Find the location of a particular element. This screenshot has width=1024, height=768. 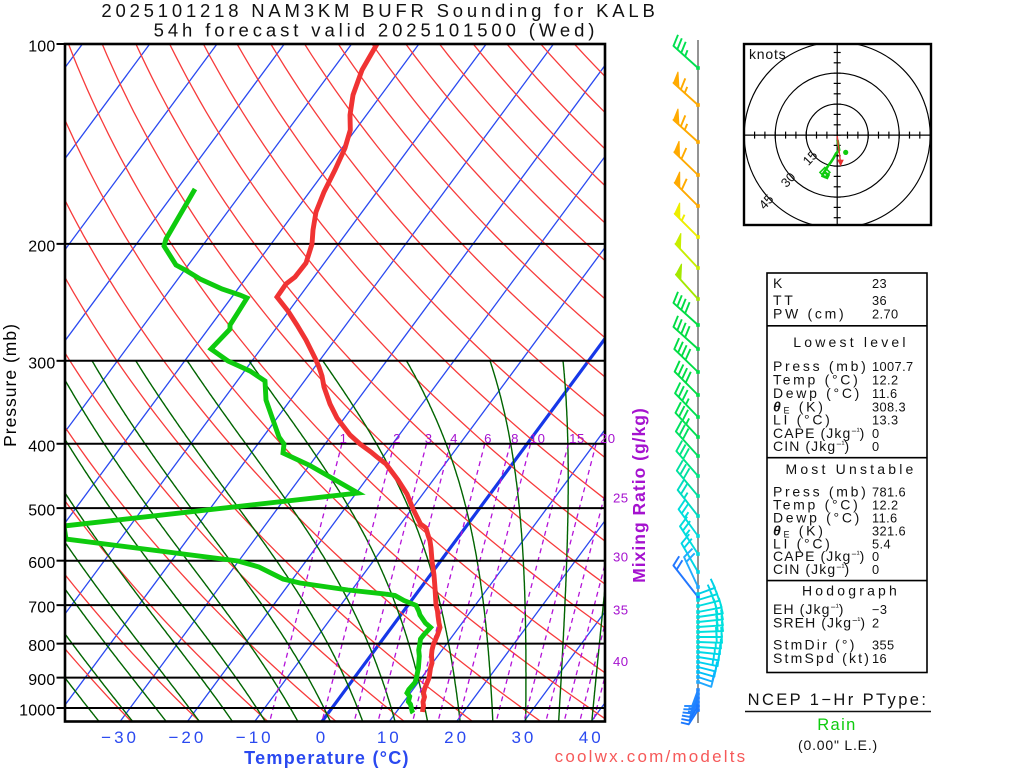

svg-text: 781.6 is located at coordinates (889, 492).